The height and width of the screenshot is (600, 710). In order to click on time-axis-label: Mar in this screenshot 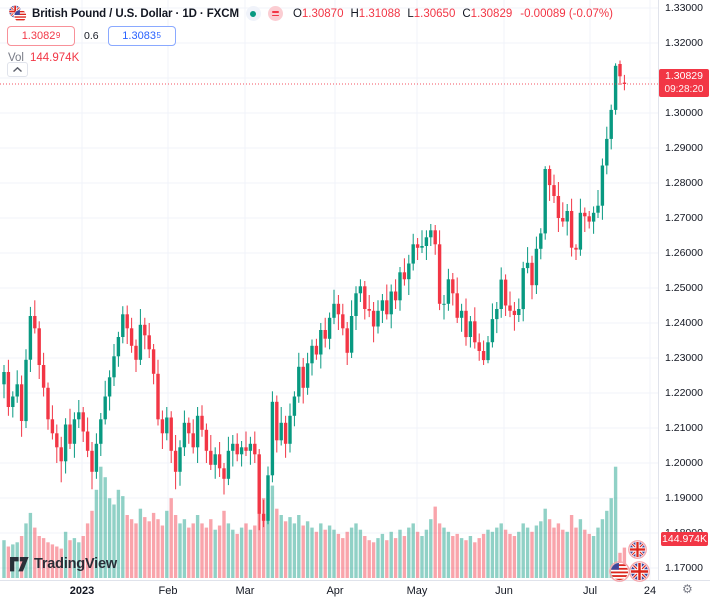, I will do `click(245, 591)`.